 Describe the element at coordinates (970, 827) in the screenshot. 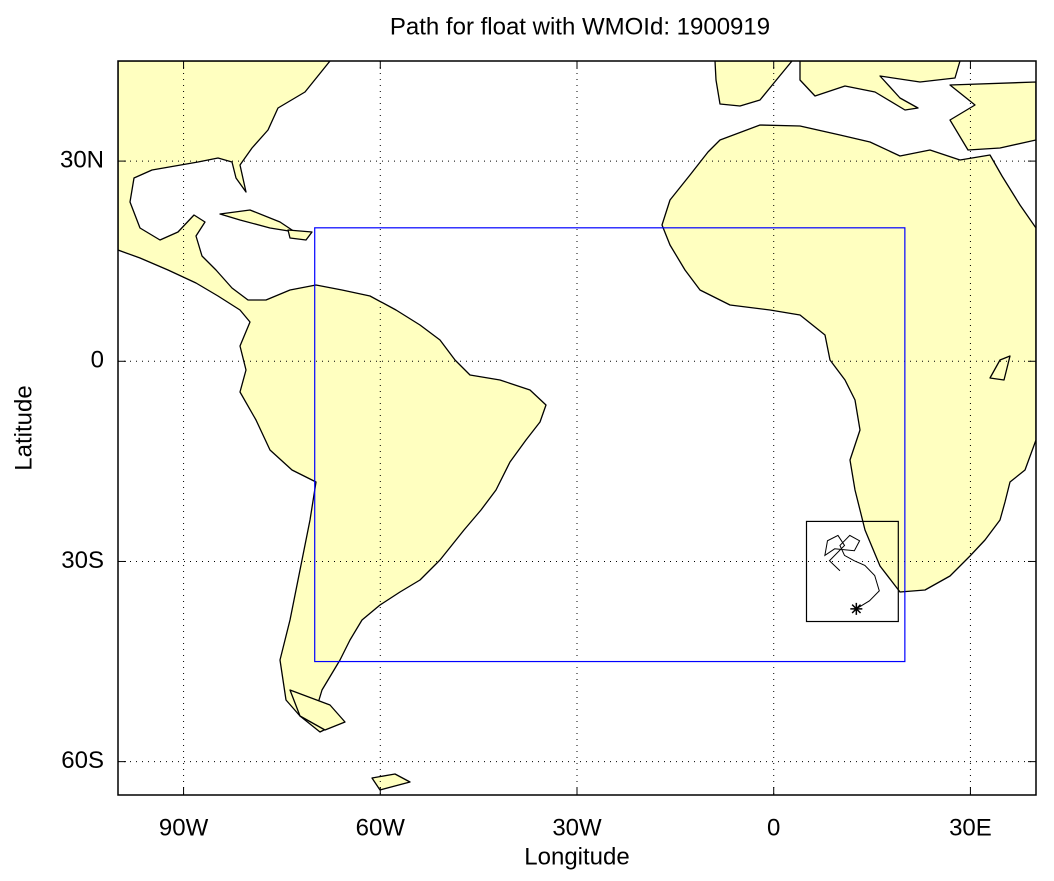

I see `x-tick-label: 30E` at that location.